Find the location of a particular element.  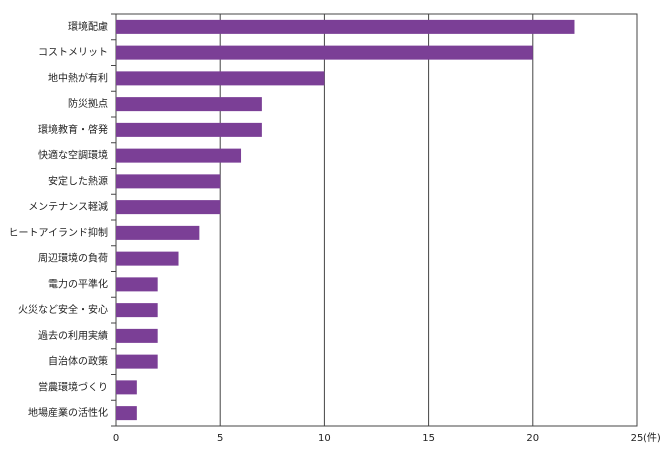

y-tick-label: 火災など安全・安心 is located at coordinates (63, 309).